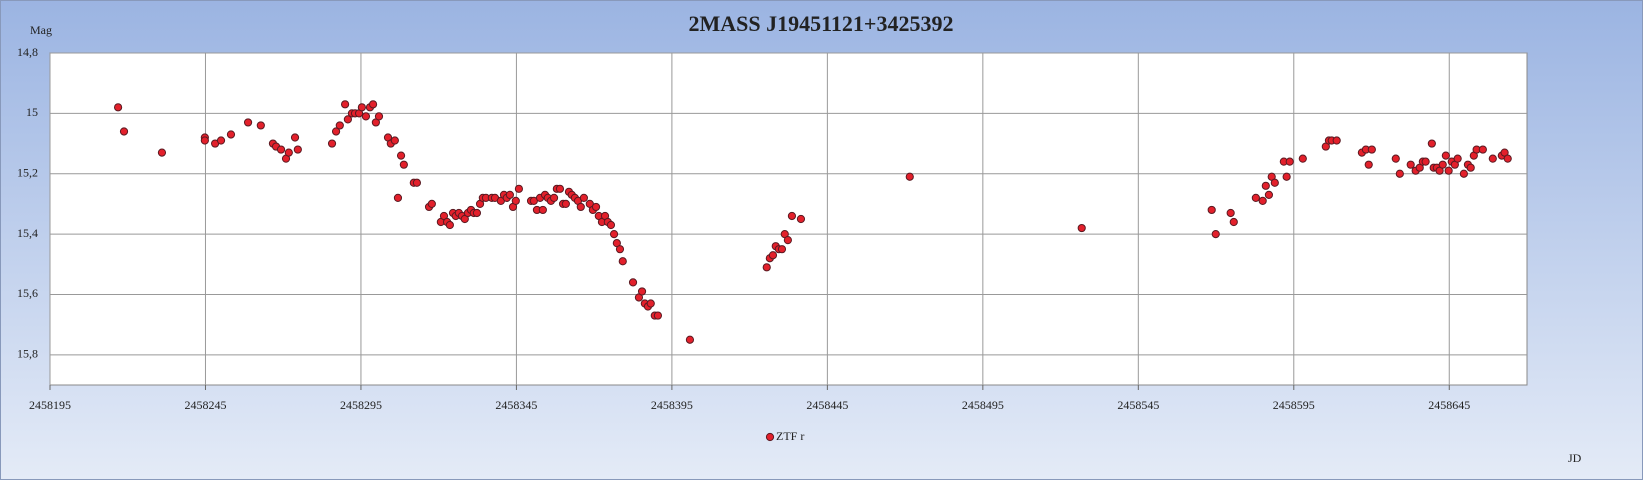  Describe the element at coordinates (32, 112) in the screenshot. I see `y-tick-label: 15` at that location.